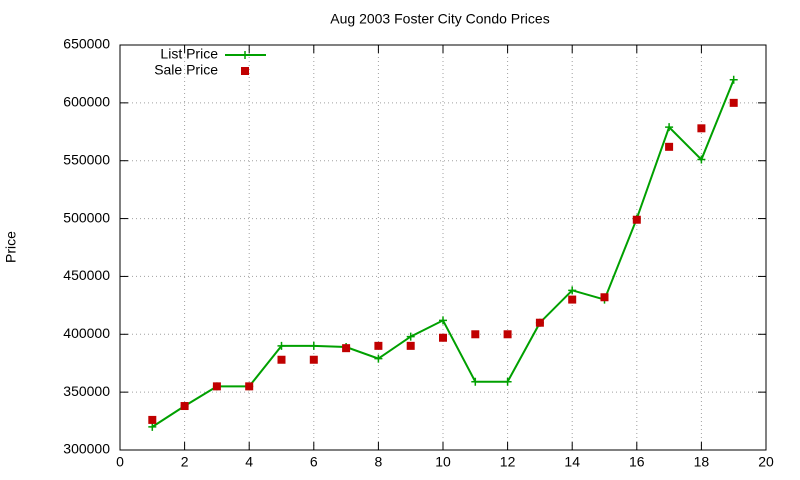  What do you see at coordinates (766, 462) in the screenshot?
I see `x-tick-label: 20` at bounding box center [766, 462].